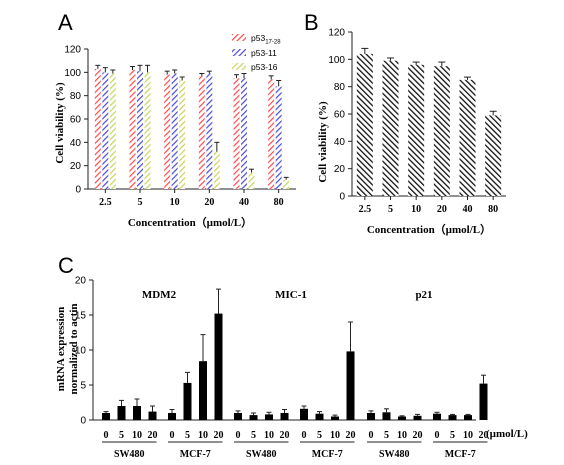  I want to click on panel-a-ytick-label: 40, so click(76, 143).